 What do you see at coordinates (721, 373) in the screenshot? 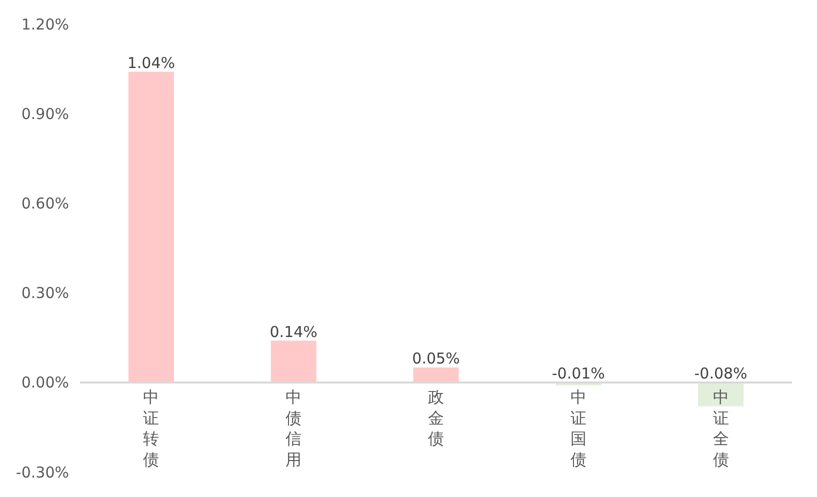
I see `data-label: -0.08%` at bounding box center [721, 373].